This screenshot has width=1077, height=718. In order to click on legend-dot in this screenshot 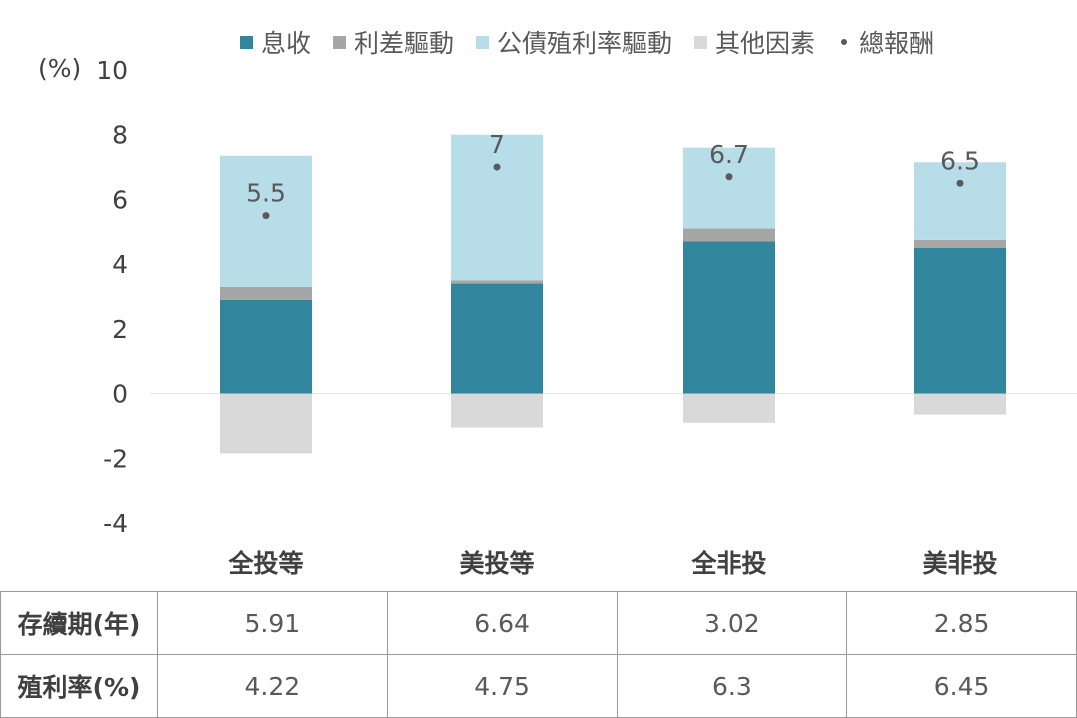, I will do `click(844, 42)`.